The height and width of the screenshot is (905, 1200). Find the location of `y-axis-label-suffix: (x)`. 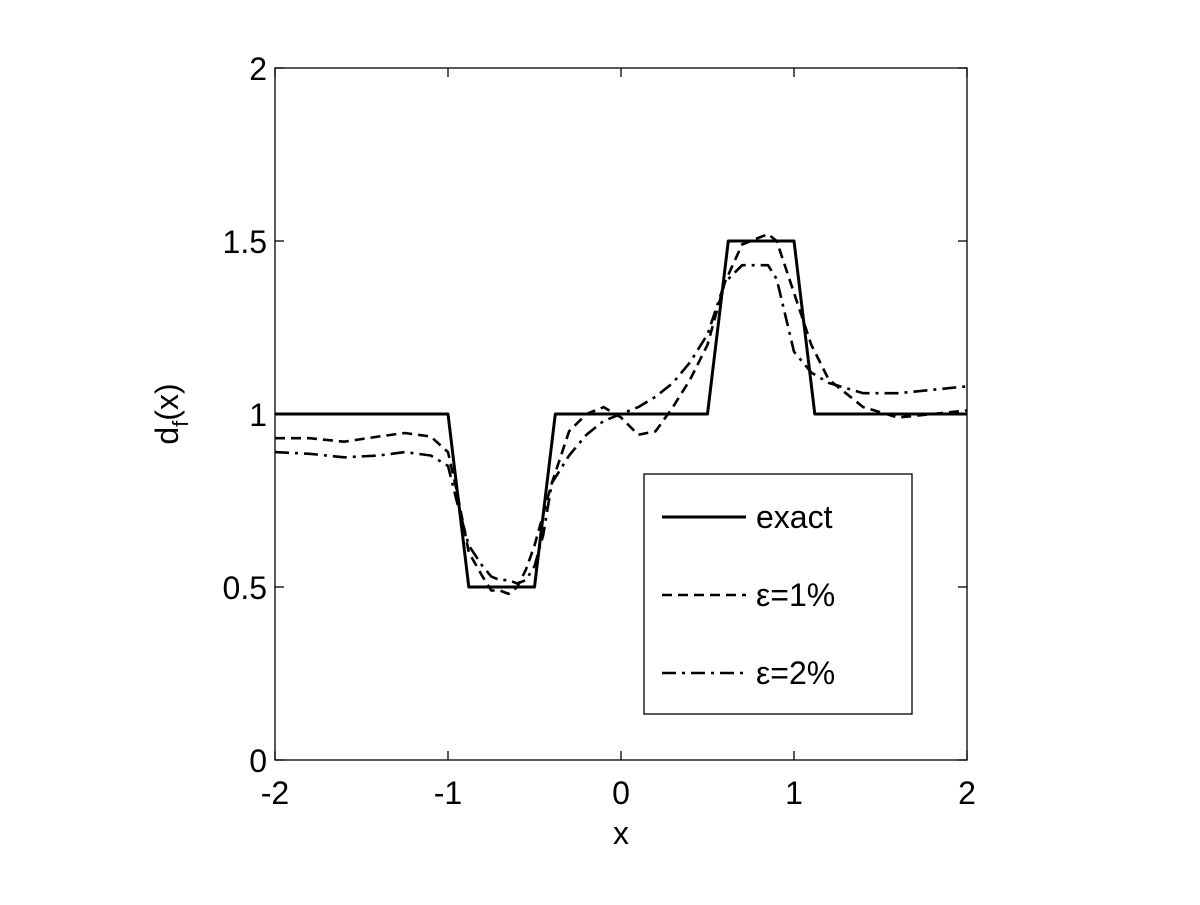

y-axis-label-suffix: (x) is located at coordinates (167, 401).